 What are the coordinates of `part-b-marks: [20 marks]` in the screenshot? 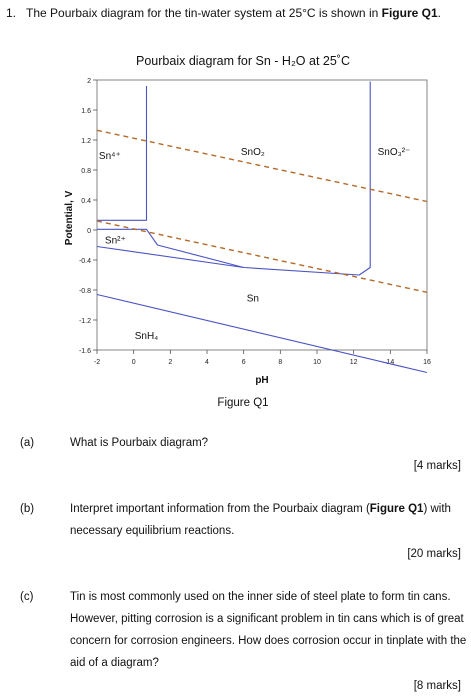 It's located at (434, 554).